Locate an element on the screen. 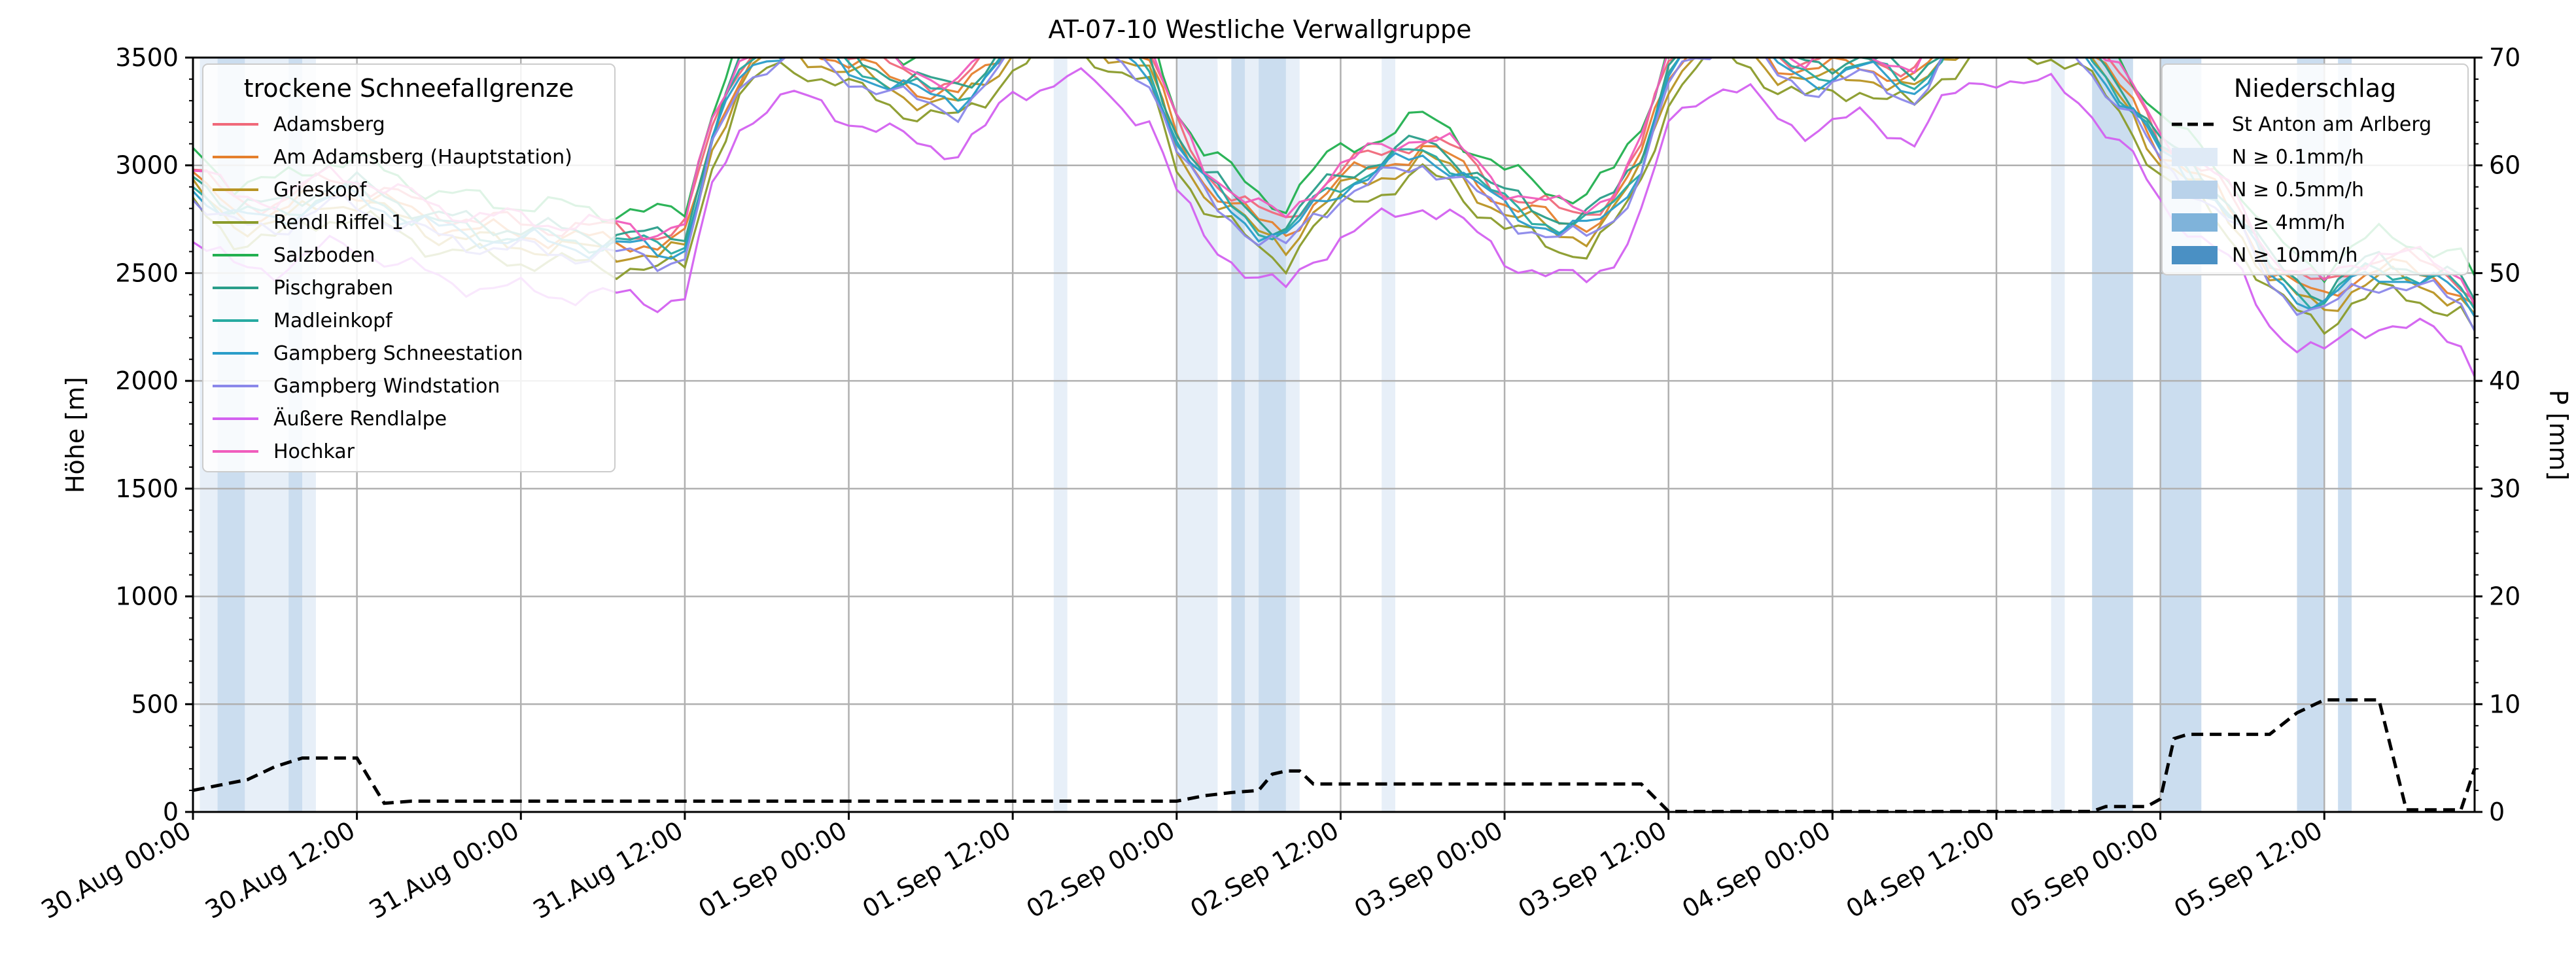 The width and height of the screenshot is (2576, 967). y-tick-label-left: 3500 is located at coordinates (147, 58).